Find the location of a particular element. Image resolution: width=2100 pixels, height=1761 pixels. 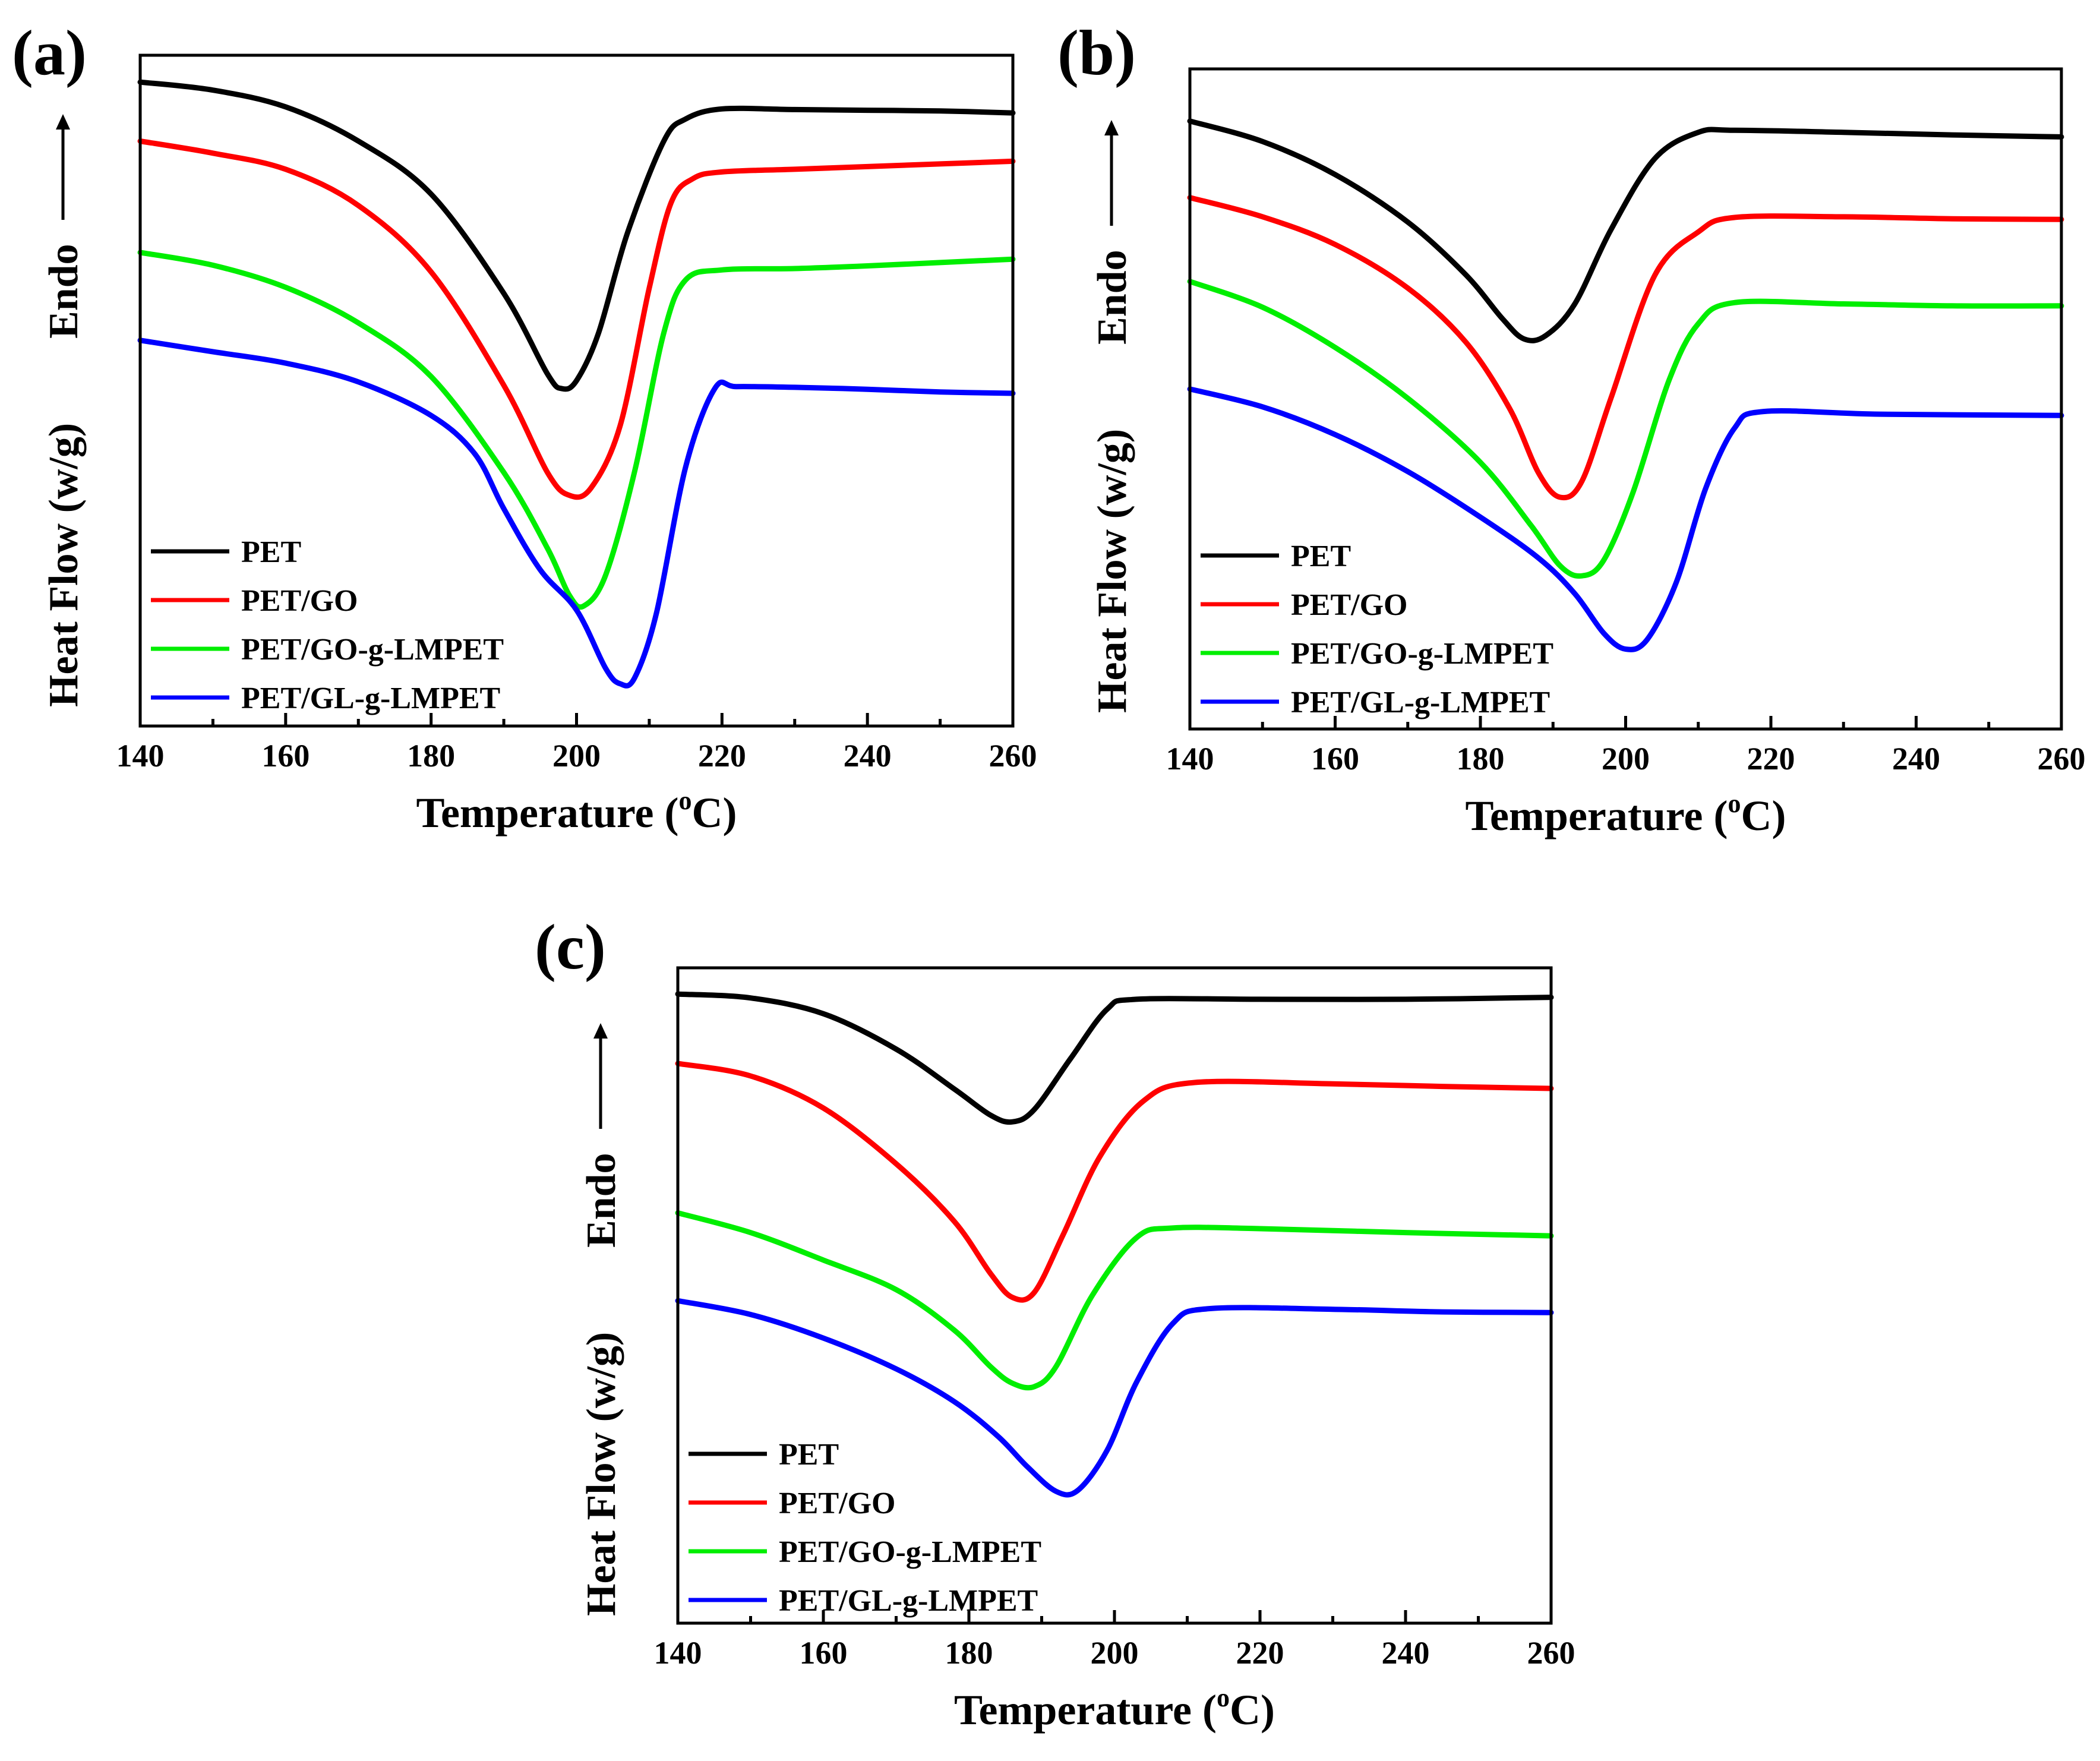

panel-label: (c) is located at coordinates (570, 947).